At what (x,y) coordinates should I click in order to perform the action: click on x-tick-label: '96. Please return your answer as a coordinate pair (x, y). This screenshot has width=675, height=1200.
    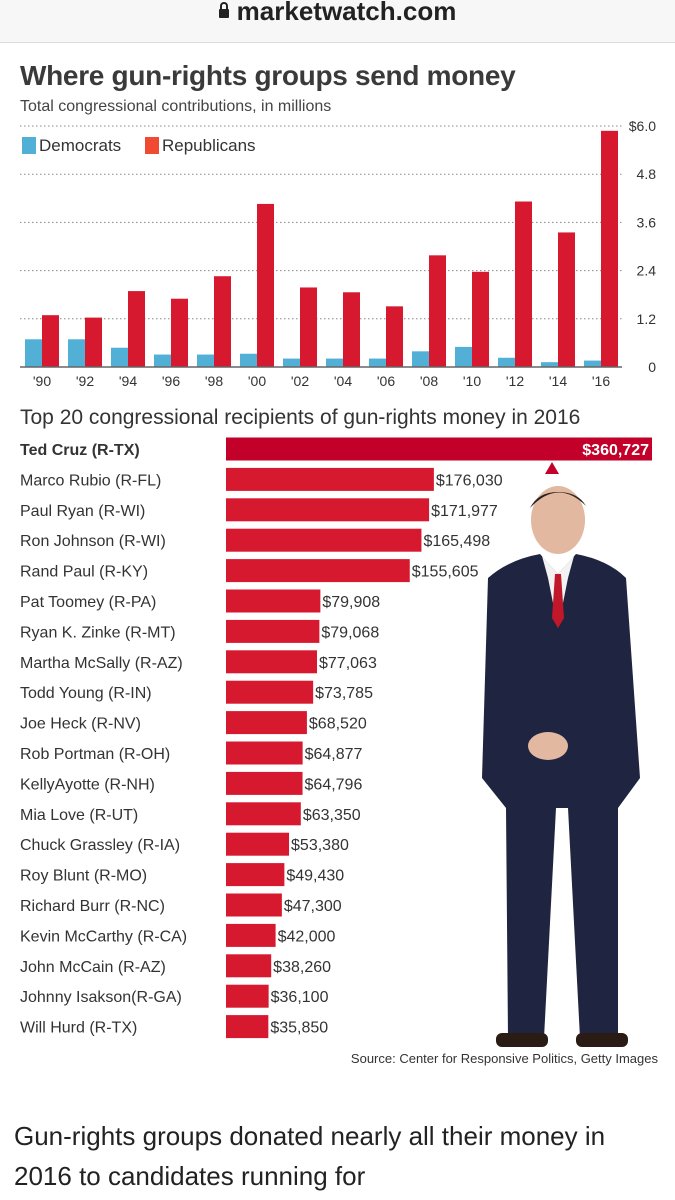
    Looking at the image, I should click on (171, 381).